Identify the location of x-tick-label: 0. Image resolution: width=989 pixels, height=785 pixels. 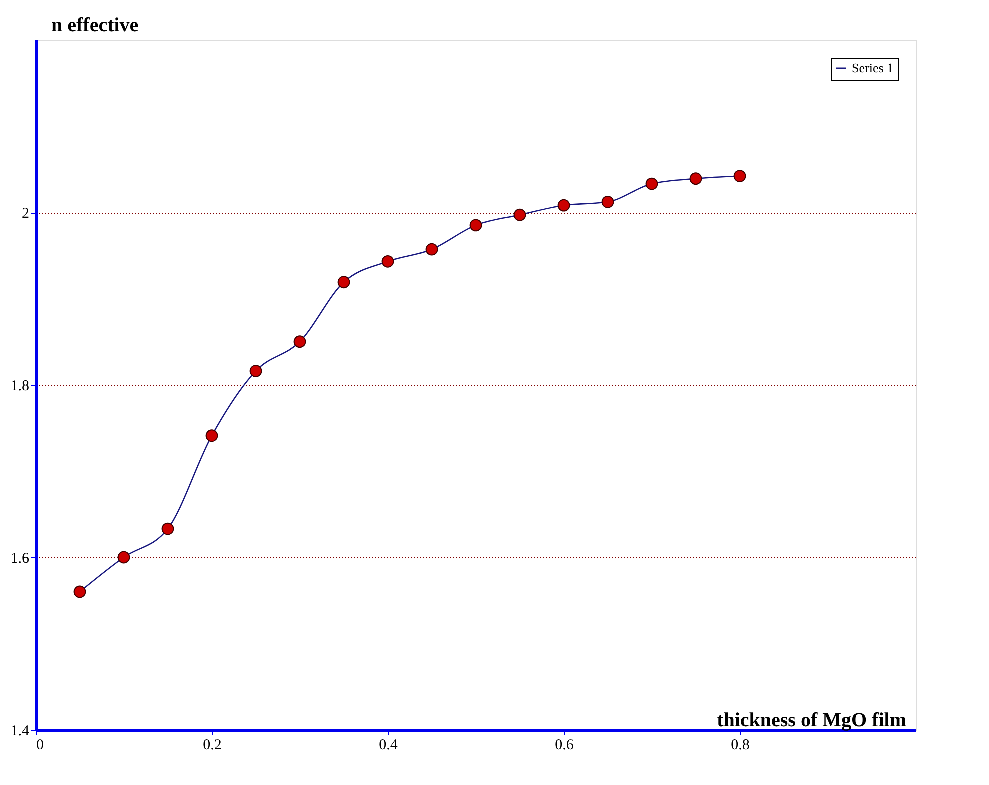
(40, 746).